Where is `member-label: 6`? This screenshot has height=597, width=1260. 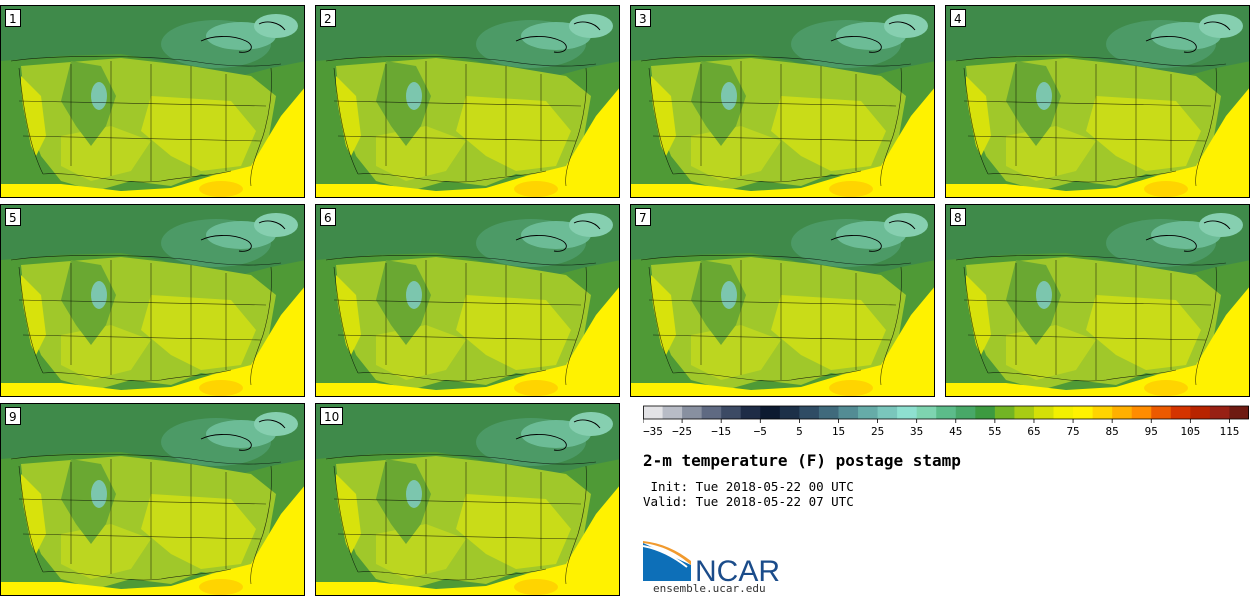 member-label: 6 is located at coordinates (328, 217).